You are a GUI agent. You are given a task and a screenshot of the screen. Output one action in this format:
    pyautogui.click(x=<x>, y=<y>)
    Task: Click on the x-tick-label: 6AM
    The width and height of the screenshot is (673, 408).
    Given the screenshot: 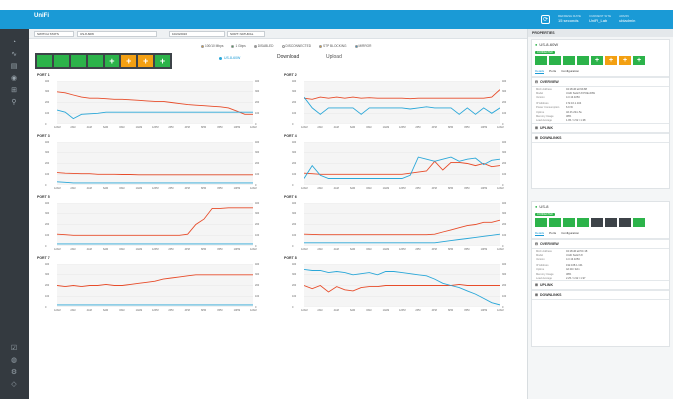 What is the action you would take?
    pyautogui.click(x=106, y=127)
    